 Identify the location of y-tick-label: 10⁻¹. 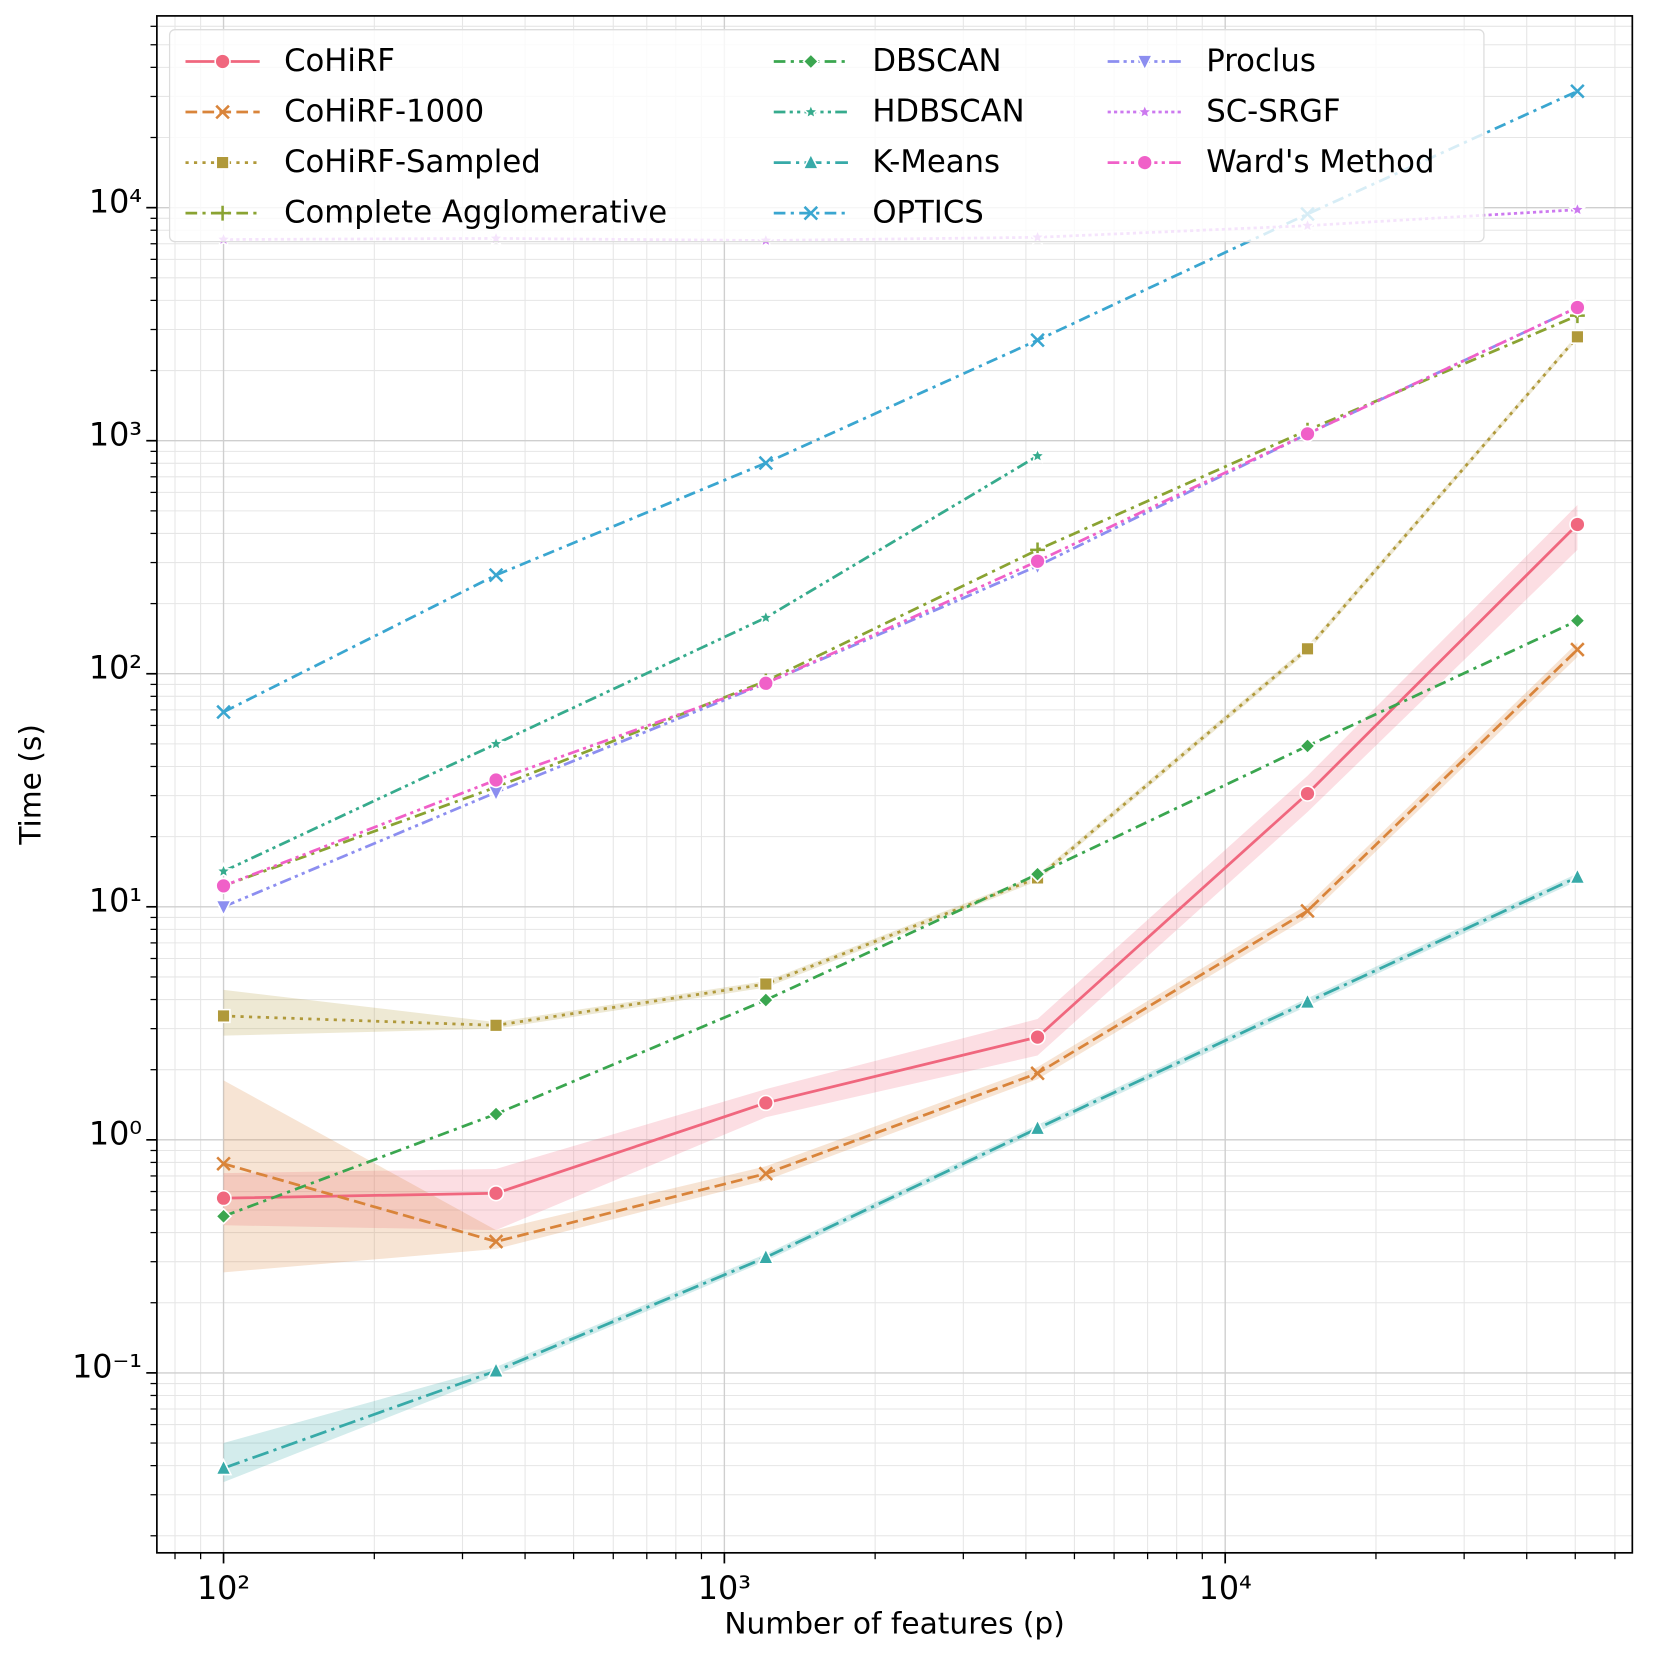
(107, 1367).